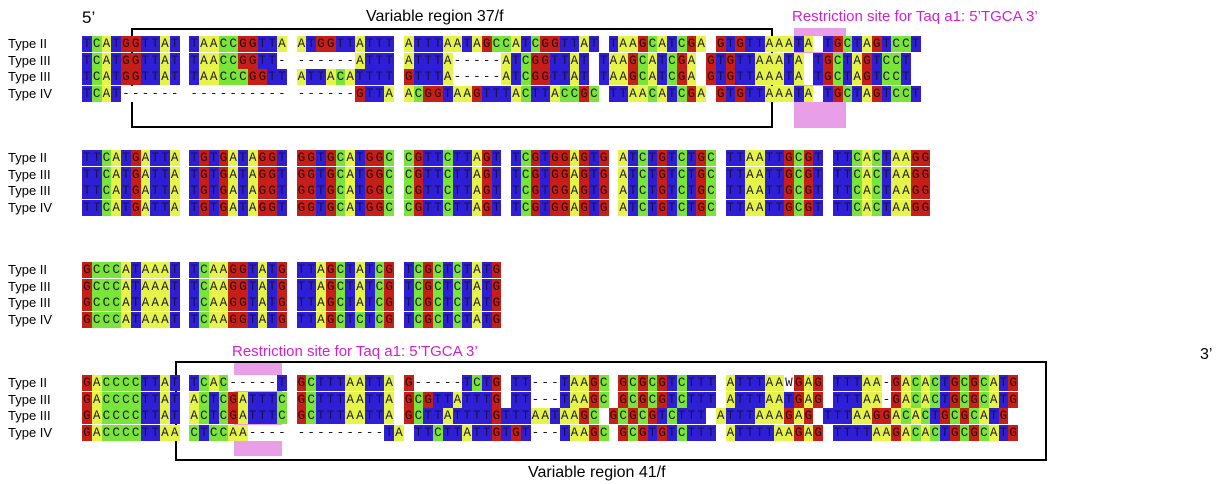 The image size is (1222, 484). I want to click on variable-region-41-title: Variable region 41/f, so click(597, 472).